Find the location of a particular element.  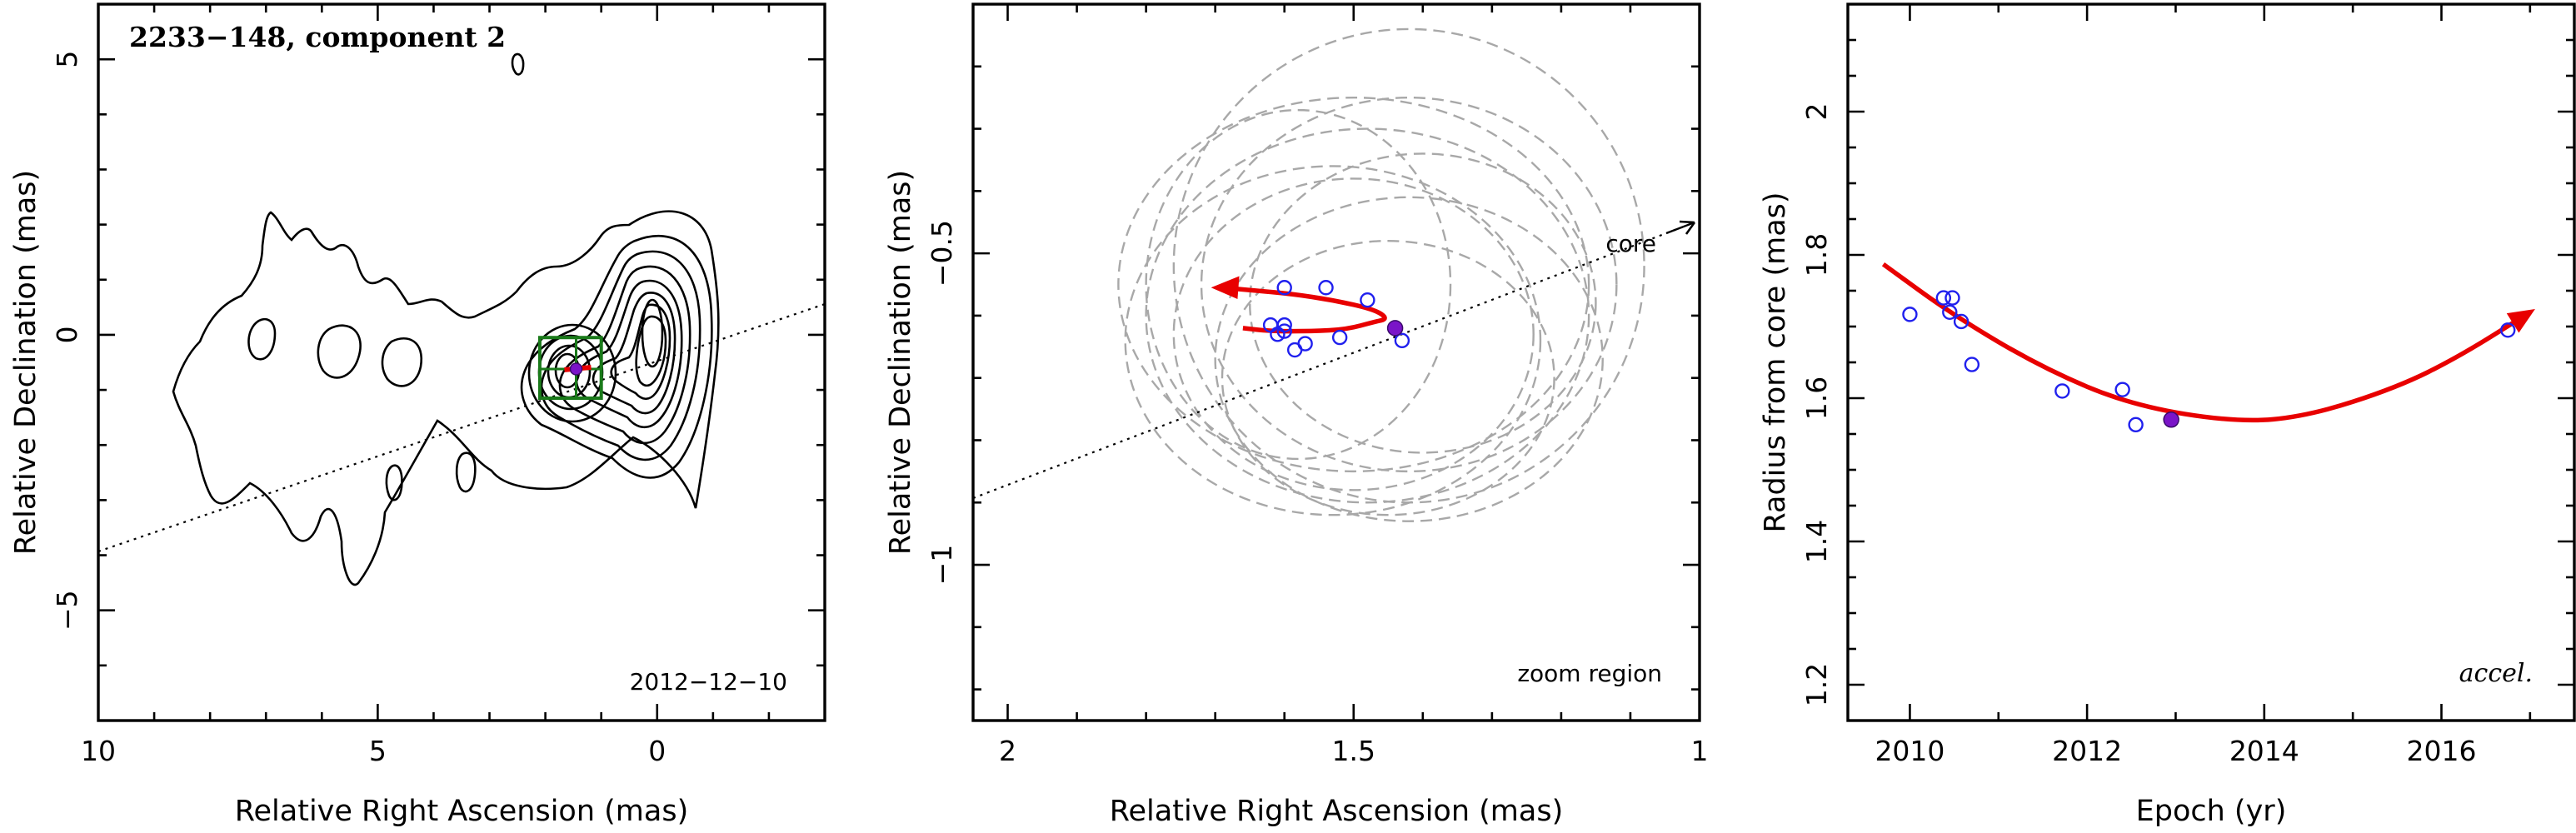

panel-c-ytick-label: 1.6 is located at coordinates (1816, 398).